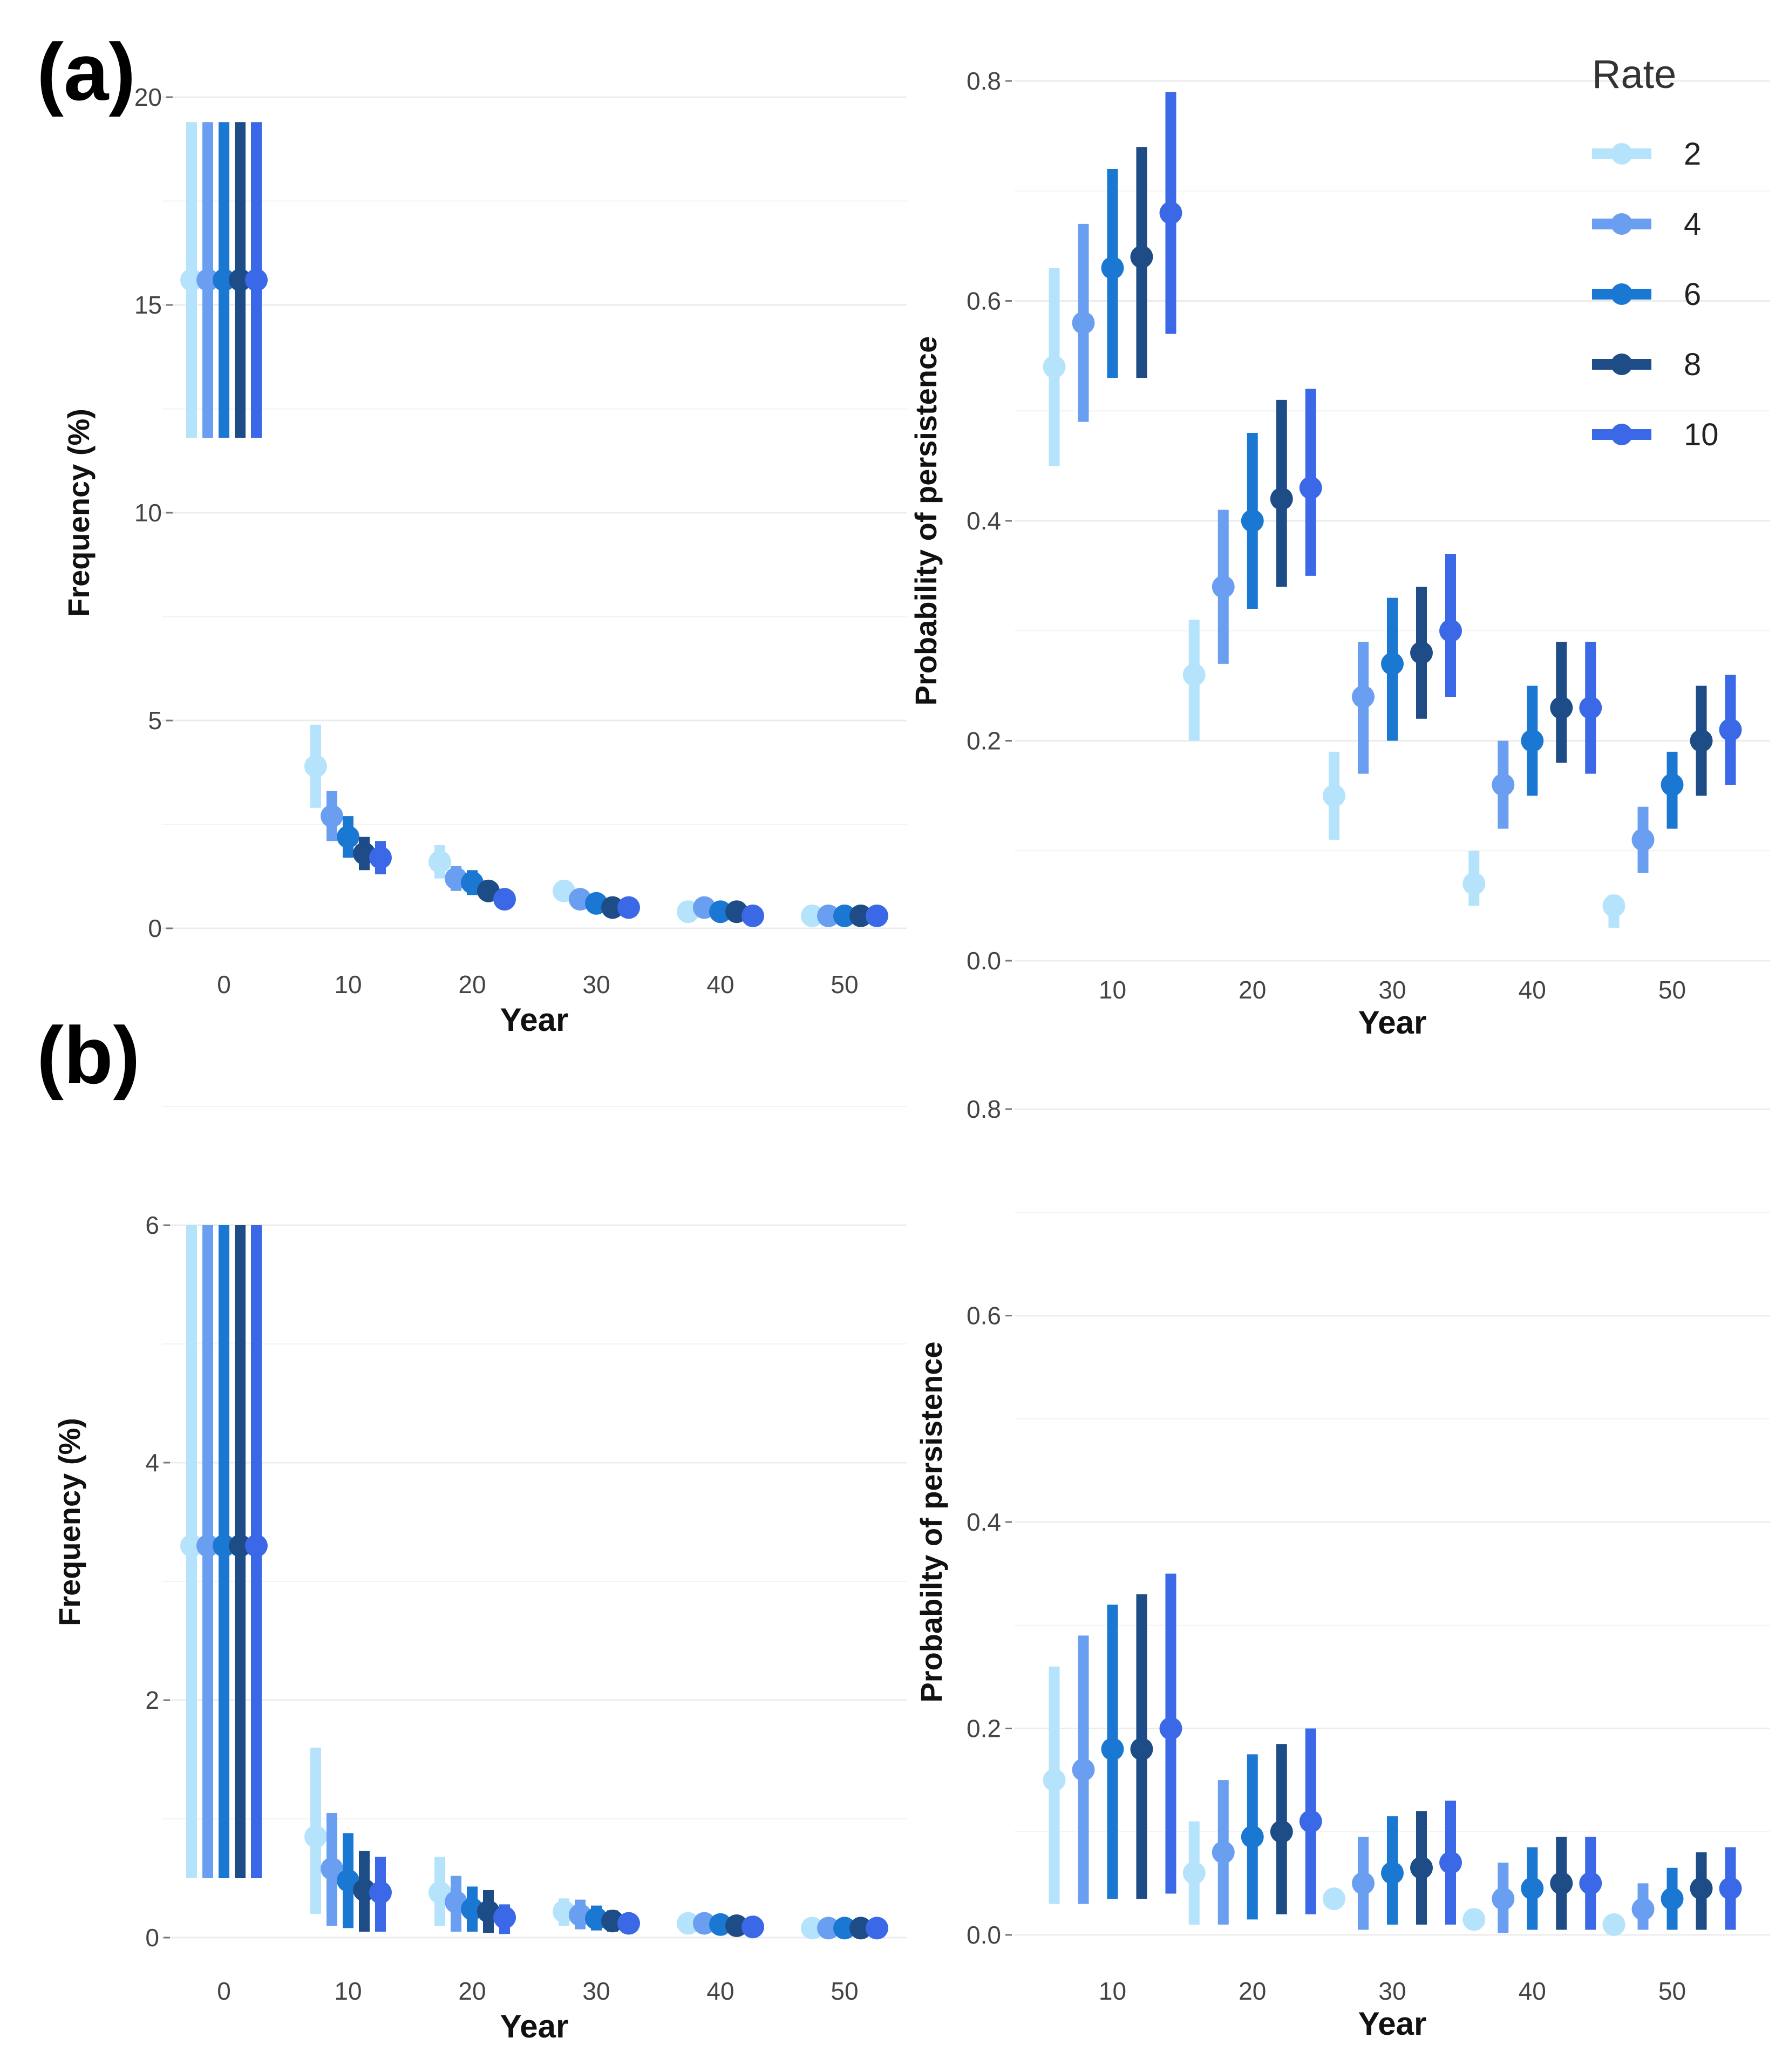 Image resolution: width=1789 pixels, height=2072 pixels. Describe the element at coordinates (1693, 224) in the screenshot. I see `legend-label: 4` at that location.